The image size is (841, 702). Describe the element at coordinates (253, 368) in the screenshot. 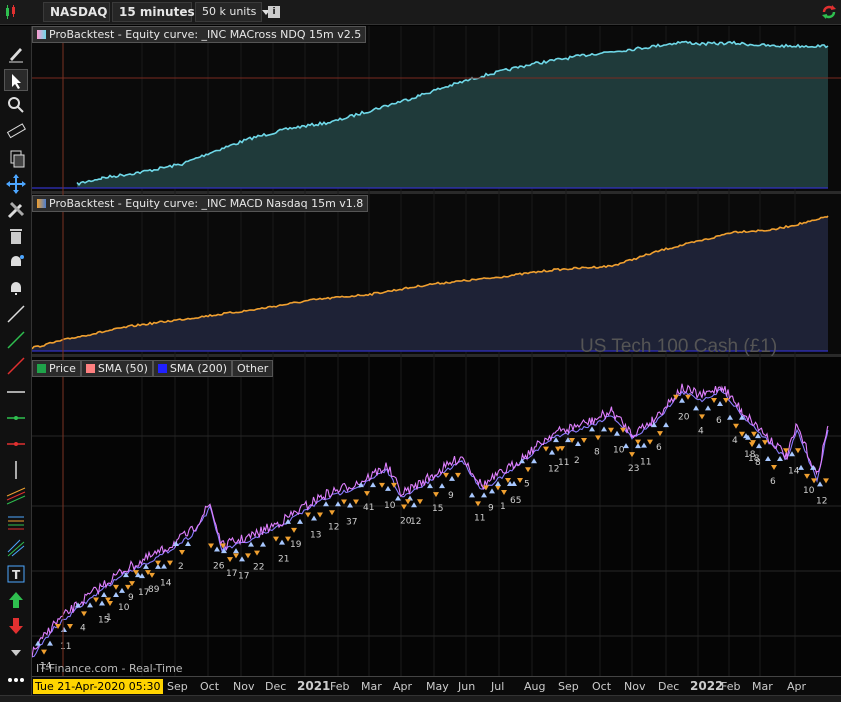

I see `legend-other: Other` at that location.